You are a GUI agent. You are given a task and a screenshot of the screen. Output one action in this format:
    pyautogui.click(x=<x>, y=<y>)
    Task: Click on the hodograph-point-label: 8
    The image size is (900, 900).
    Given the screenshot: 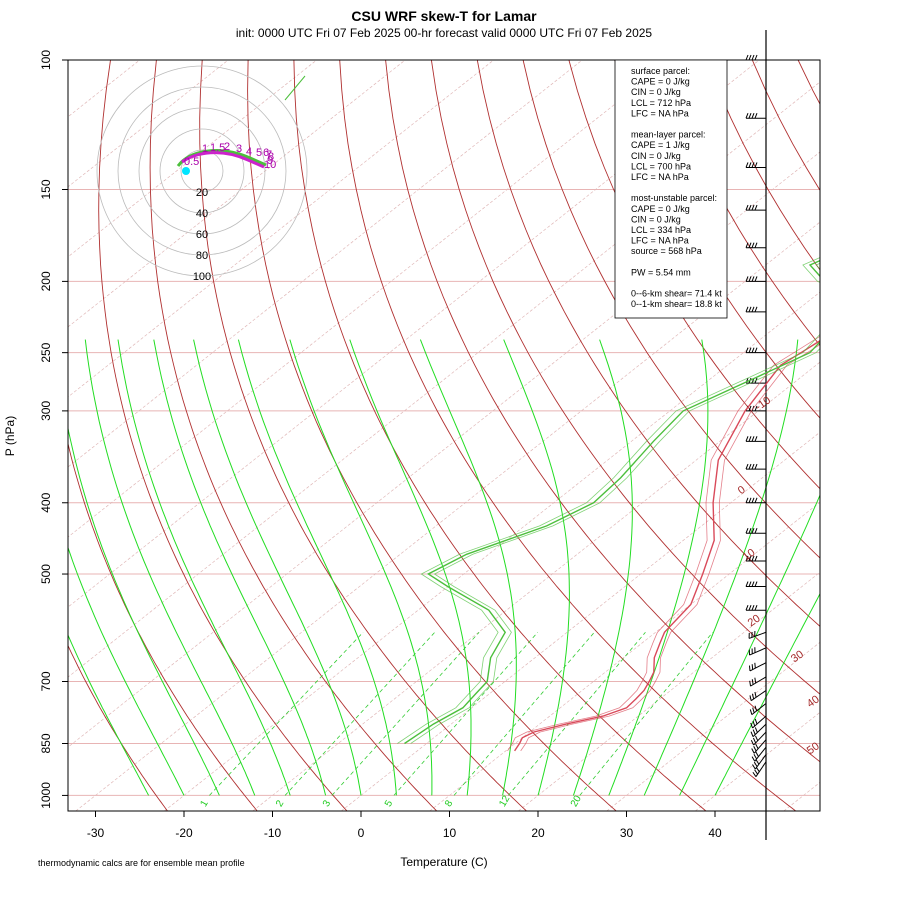 What is the action you would take?
    pyautogui.click(x=271, y=157)
    